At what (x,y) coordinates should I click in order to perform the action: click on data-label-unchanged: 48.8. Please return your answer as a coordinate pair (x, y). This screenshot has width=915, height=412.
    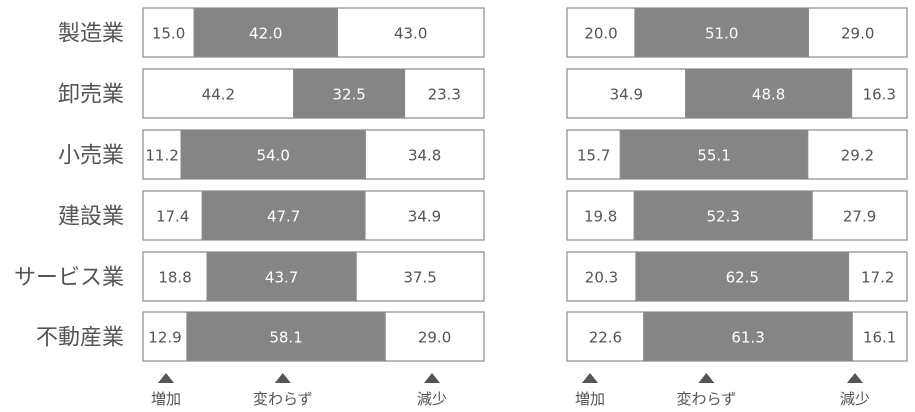
    Looking at the image, I should click on (768, 95).